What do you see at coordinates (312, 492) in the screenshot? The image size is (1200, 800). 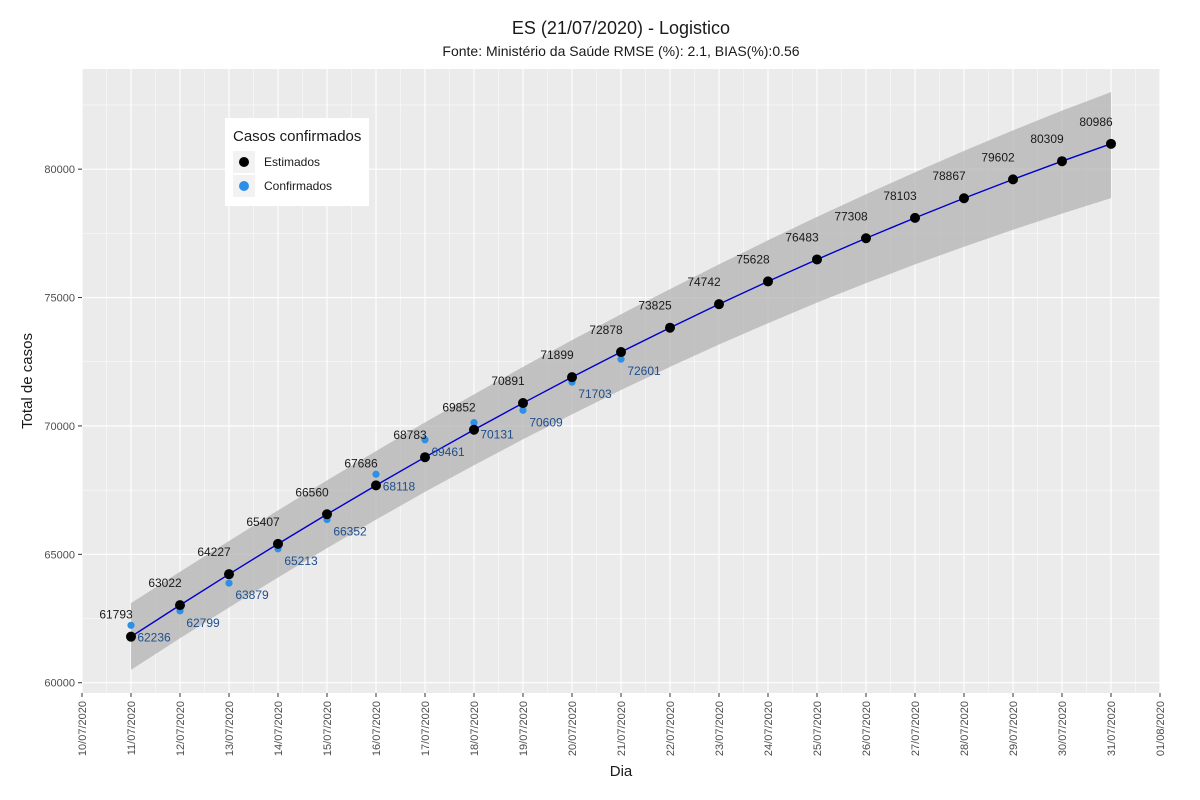 I see `estimated-value-label: 66560` at bounding box center [312, 492].